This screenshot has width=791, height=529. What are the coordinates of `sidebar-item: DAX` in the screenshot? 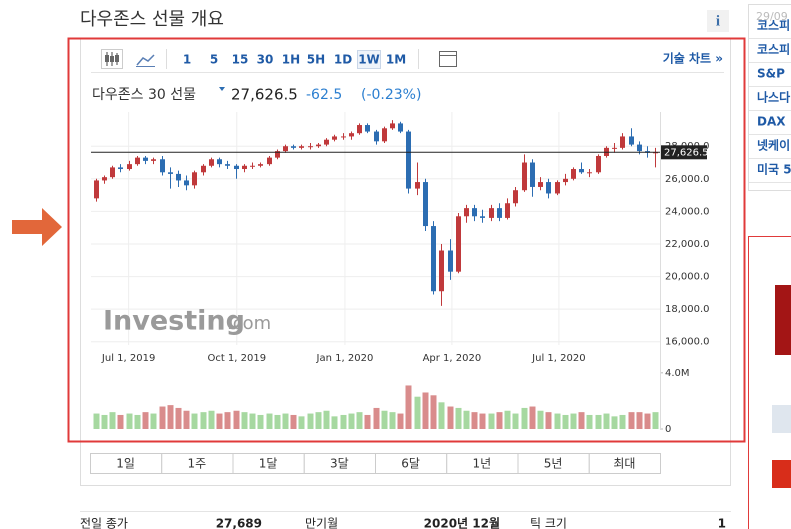 It's located at (771, 122).